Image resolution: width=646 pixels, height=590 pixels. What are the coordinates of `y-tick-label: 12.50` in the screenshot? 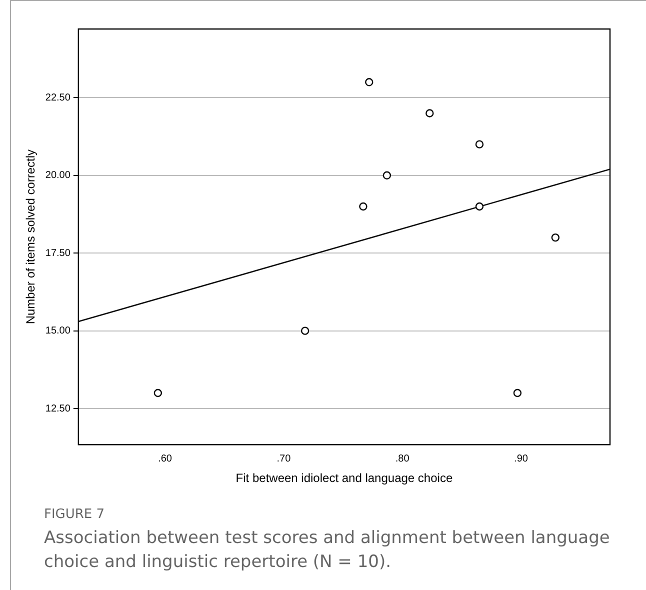 It's located at (58, 408).